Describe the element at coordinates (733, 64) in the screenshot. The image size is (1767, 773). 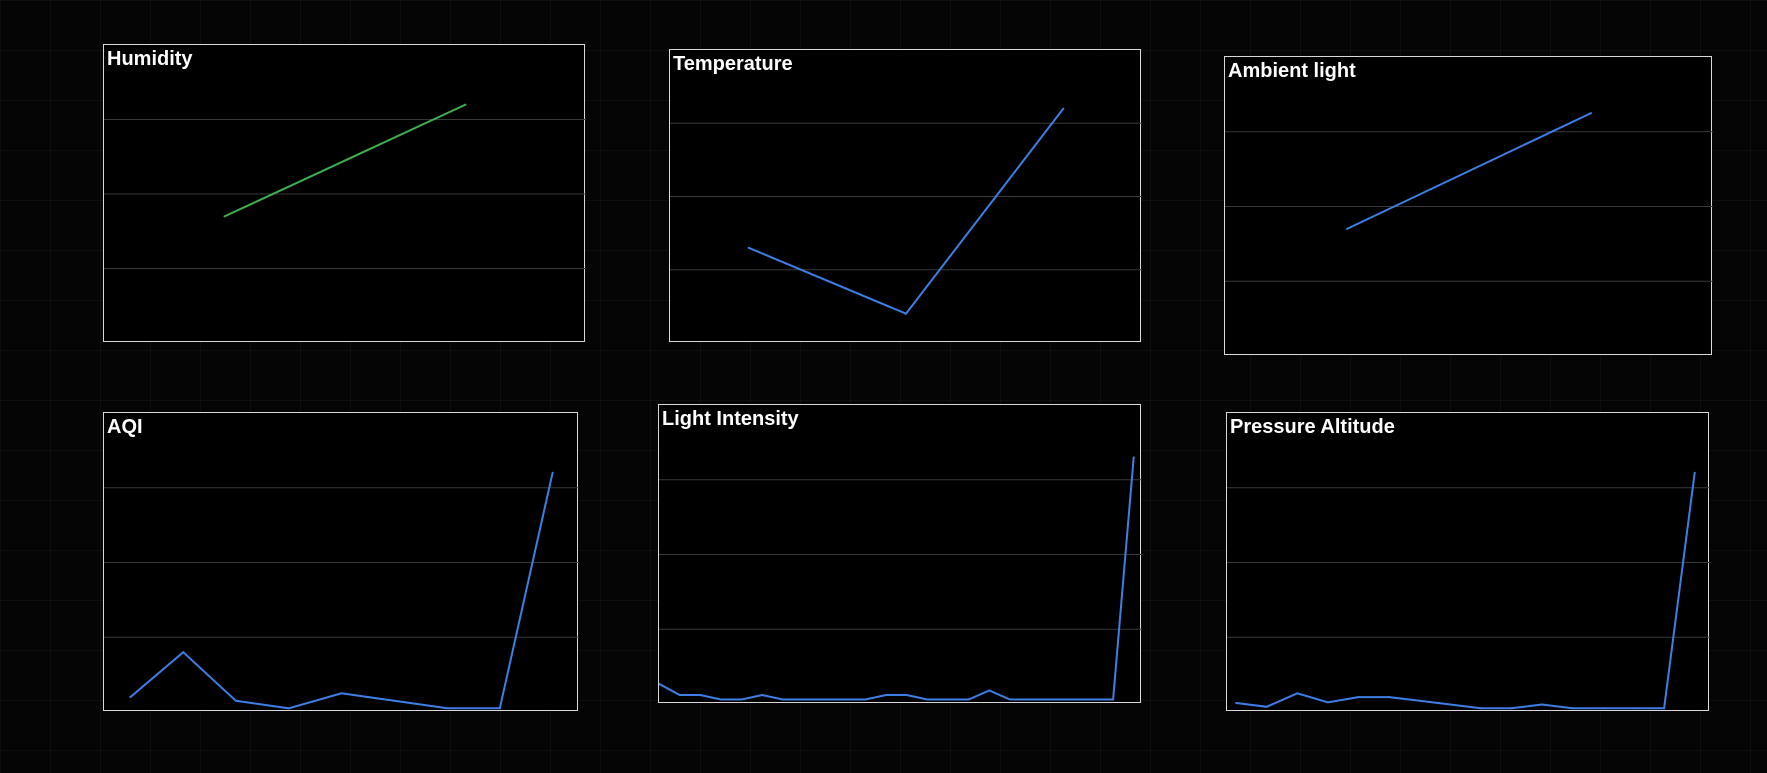
I see `chart-title: Temperature` at that location.